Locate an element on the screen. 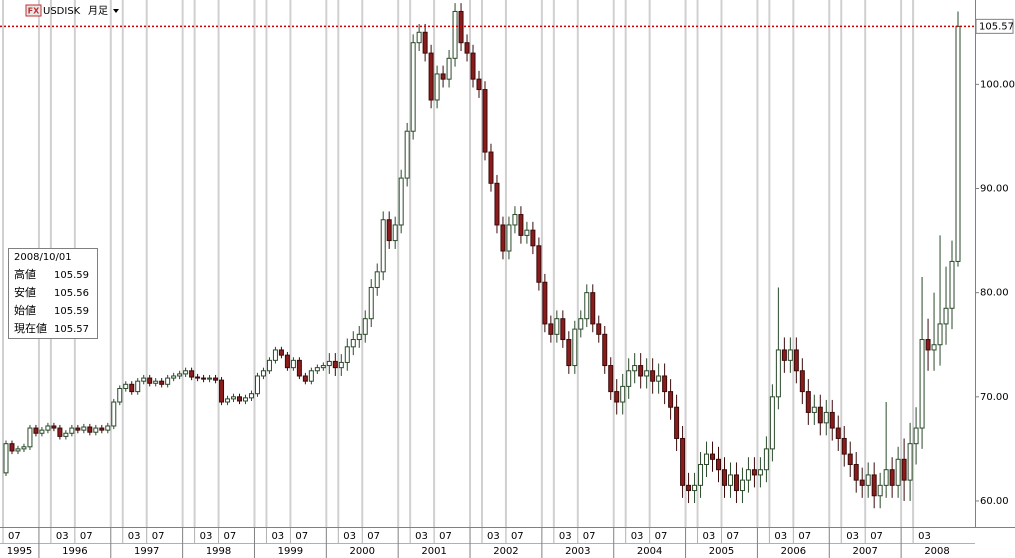  tooltip-row-value: 105.57 is located at coordinates (71, 329).